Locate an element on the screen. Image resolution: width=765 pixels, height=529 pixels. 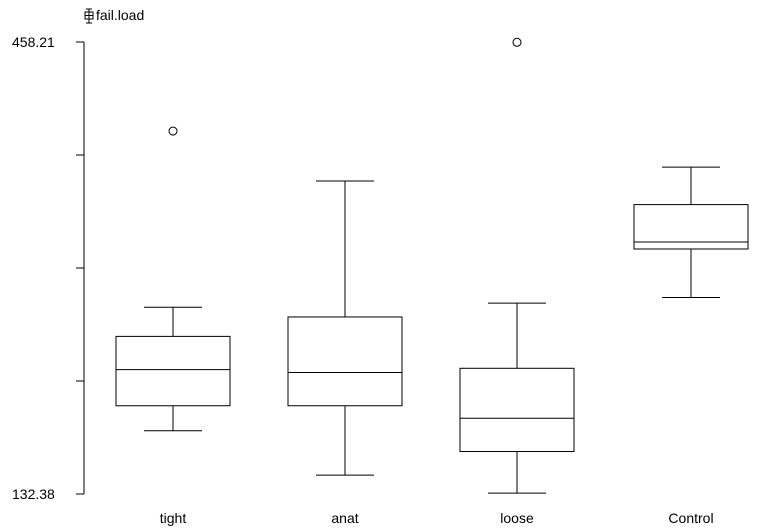
y-axis: 458.21 132.38 is located at coordinates (48, 268).